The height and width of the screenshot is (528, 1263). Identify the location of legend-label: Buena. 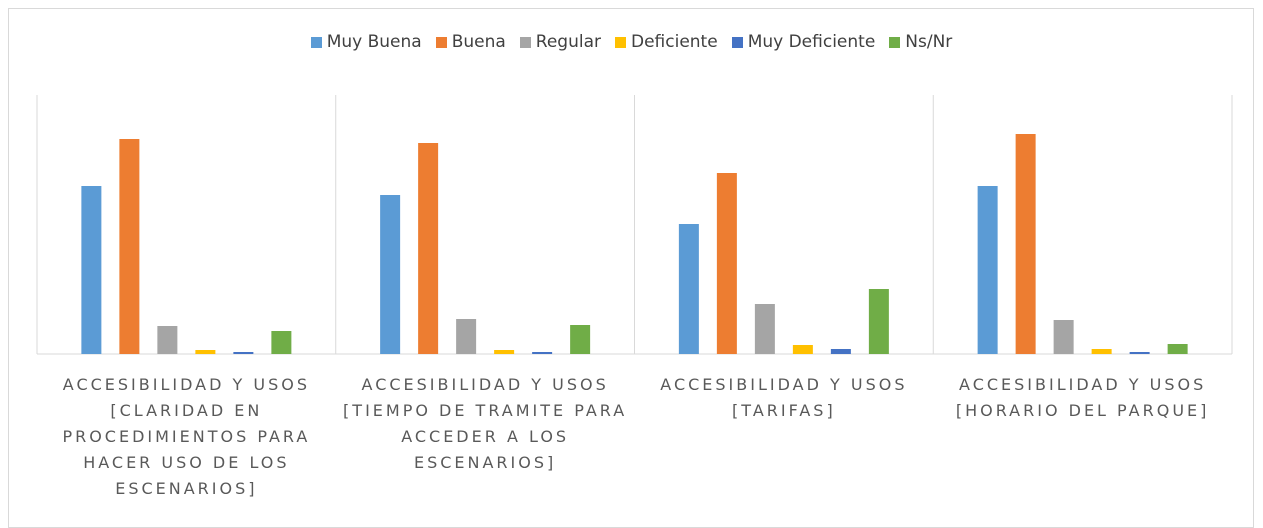
(478, 42).